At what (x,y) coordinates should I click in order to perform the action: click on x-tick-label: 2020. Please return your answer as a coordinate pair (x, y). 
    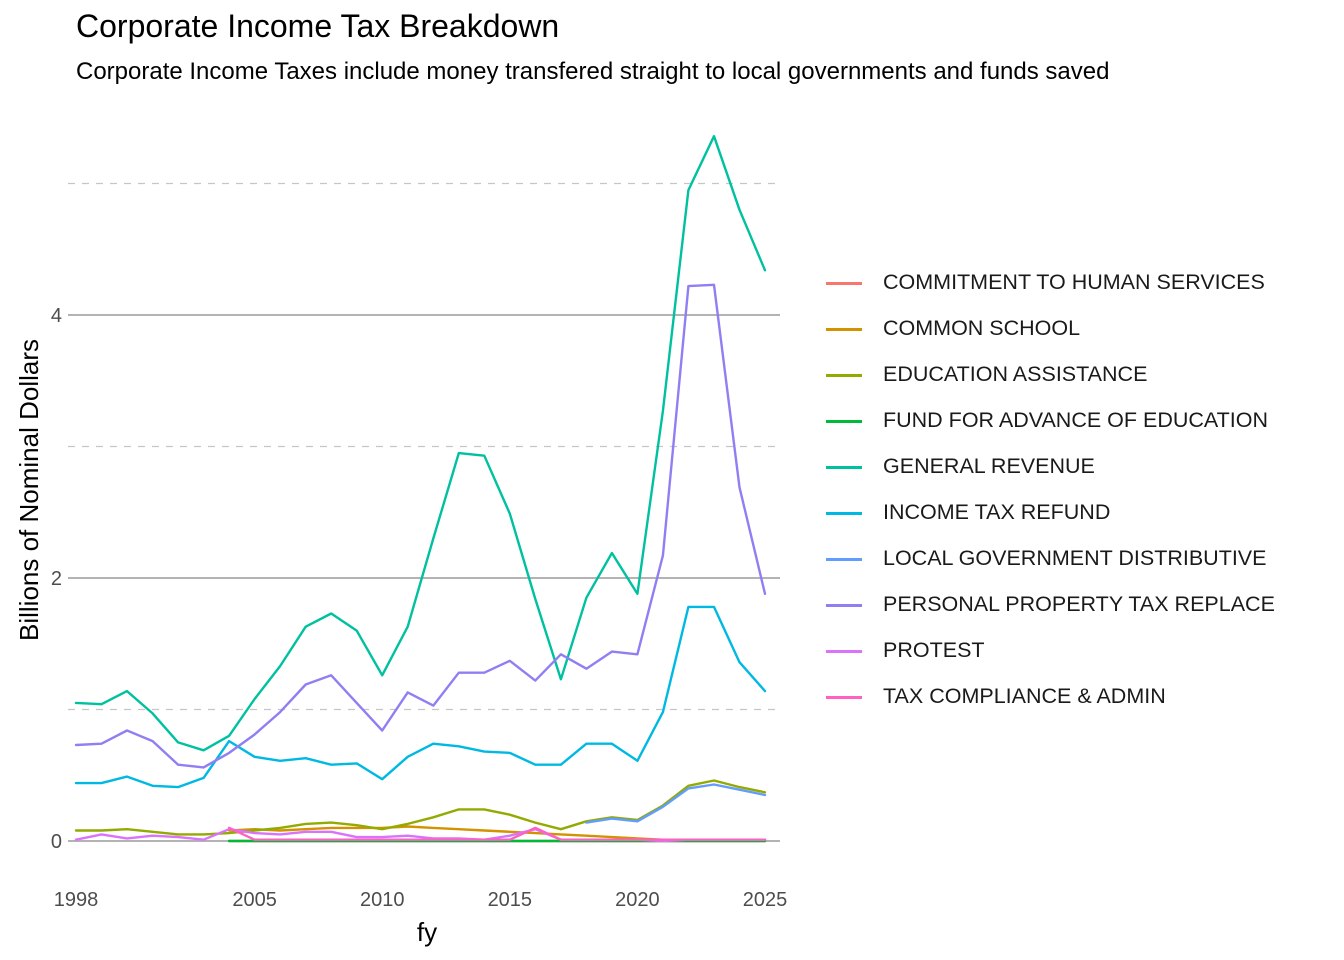
    Looking at the image, I should click on (637, 900).